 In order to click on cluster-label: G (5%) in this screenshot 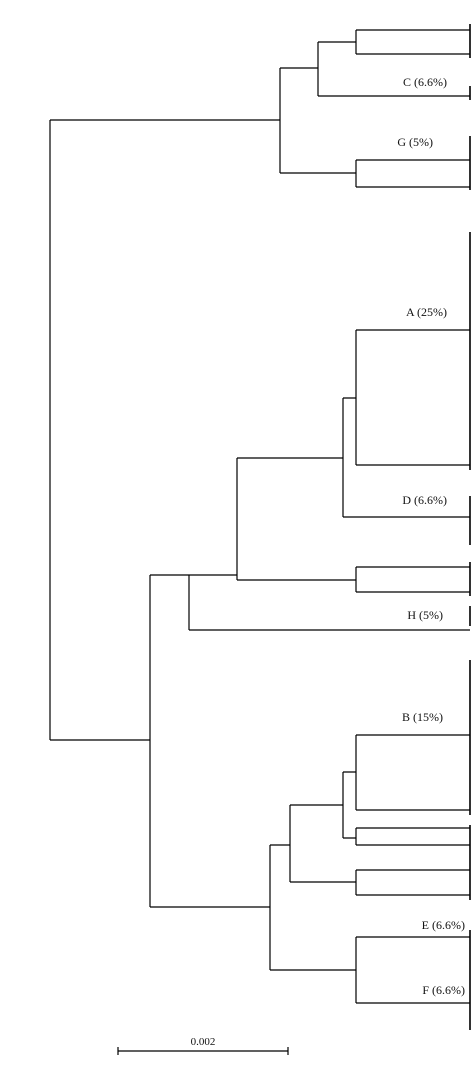, I will do `click(415, 142)`.